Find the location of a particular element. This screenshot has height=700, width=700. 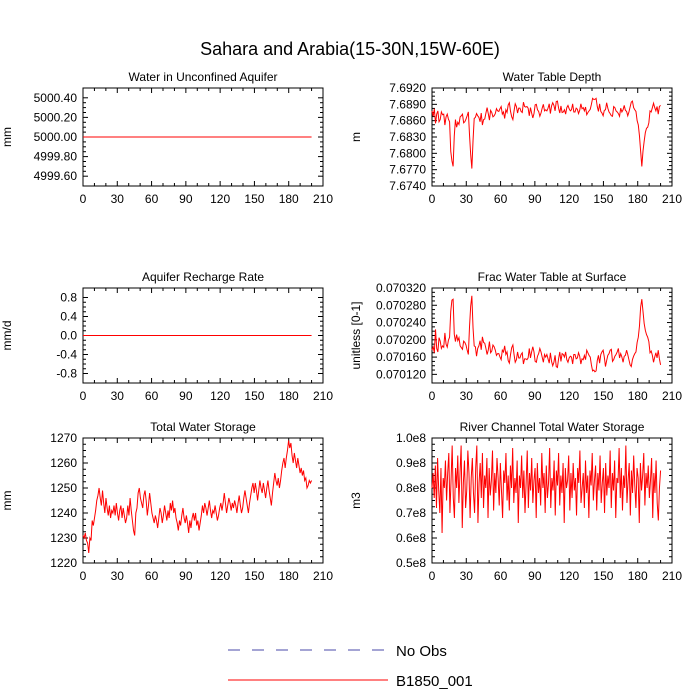

y-tick-label: 7.6920 is located at coordinates (407, 88).